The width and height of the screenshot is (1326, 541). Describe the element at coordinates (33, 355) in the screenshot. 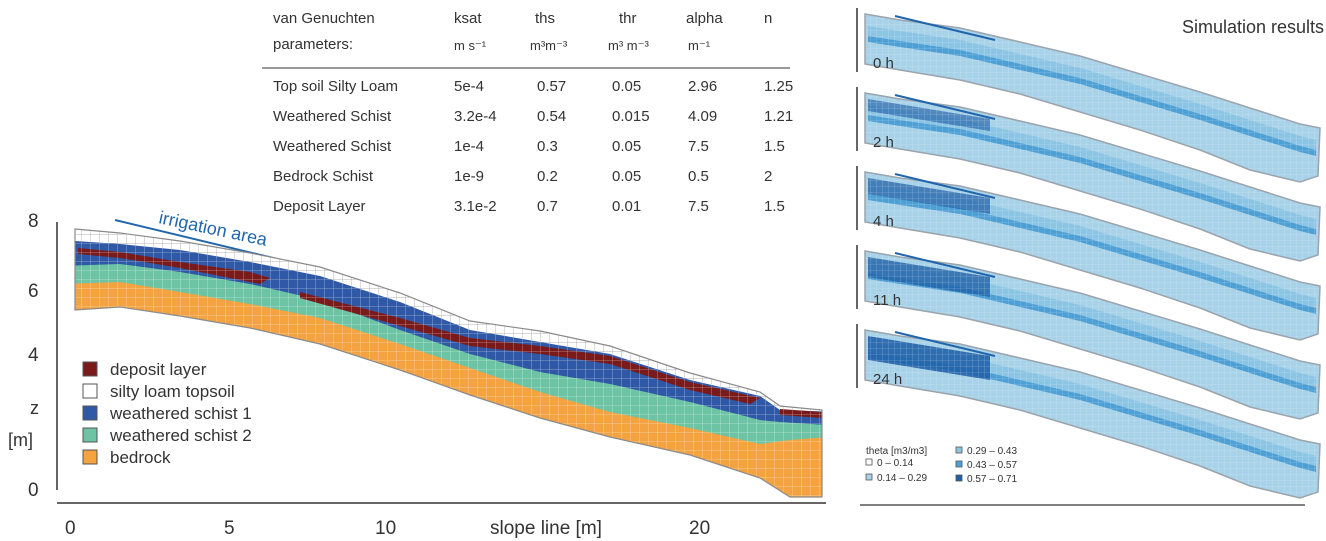

I see `y-tick-4: 4` at that location.